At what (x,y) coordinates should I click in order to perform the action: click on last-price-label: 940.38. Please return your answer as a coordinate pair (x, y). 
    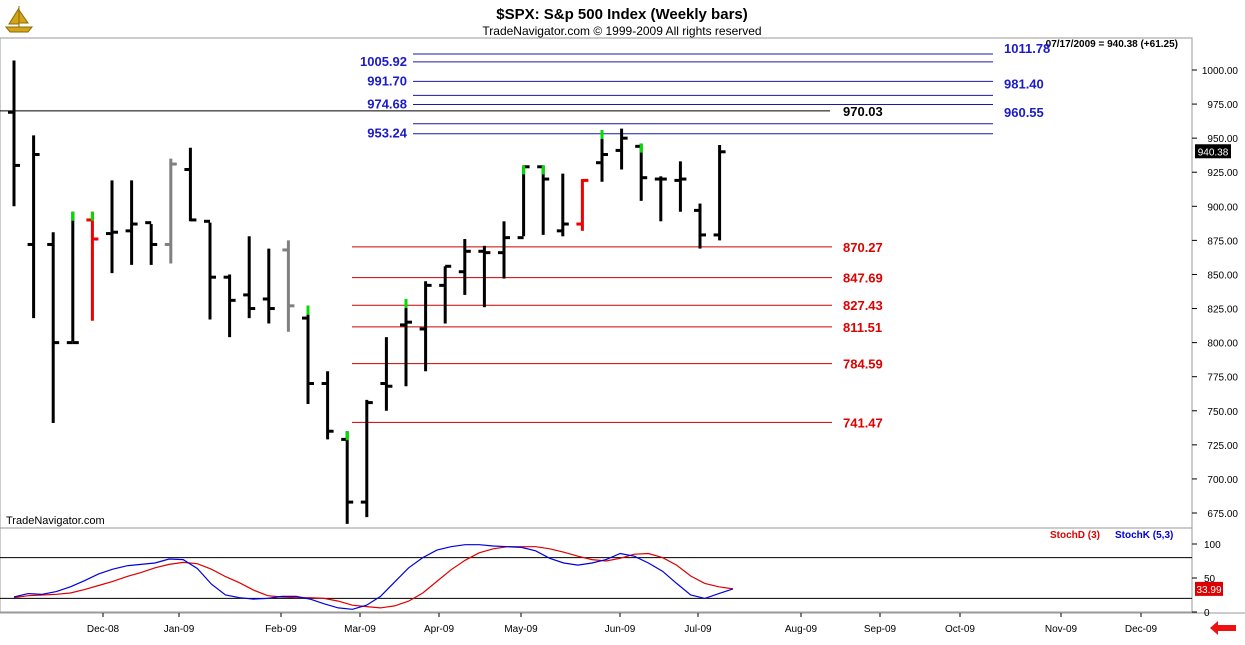
    Looking at the image, I should click on (1213, 152).